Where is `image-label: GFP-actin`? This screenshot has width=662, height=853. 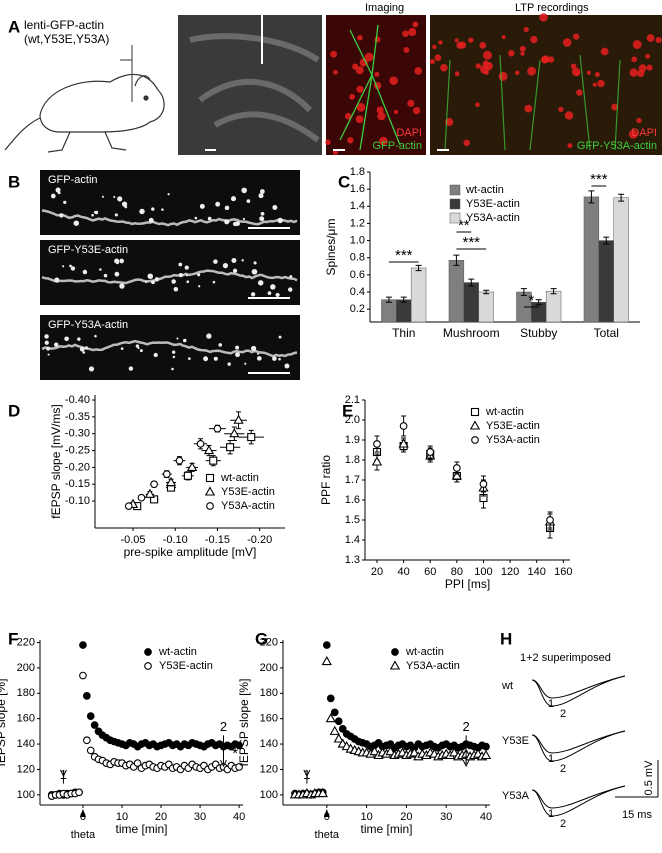
image-label: GFP-actin is located at coordinates (73, 180).